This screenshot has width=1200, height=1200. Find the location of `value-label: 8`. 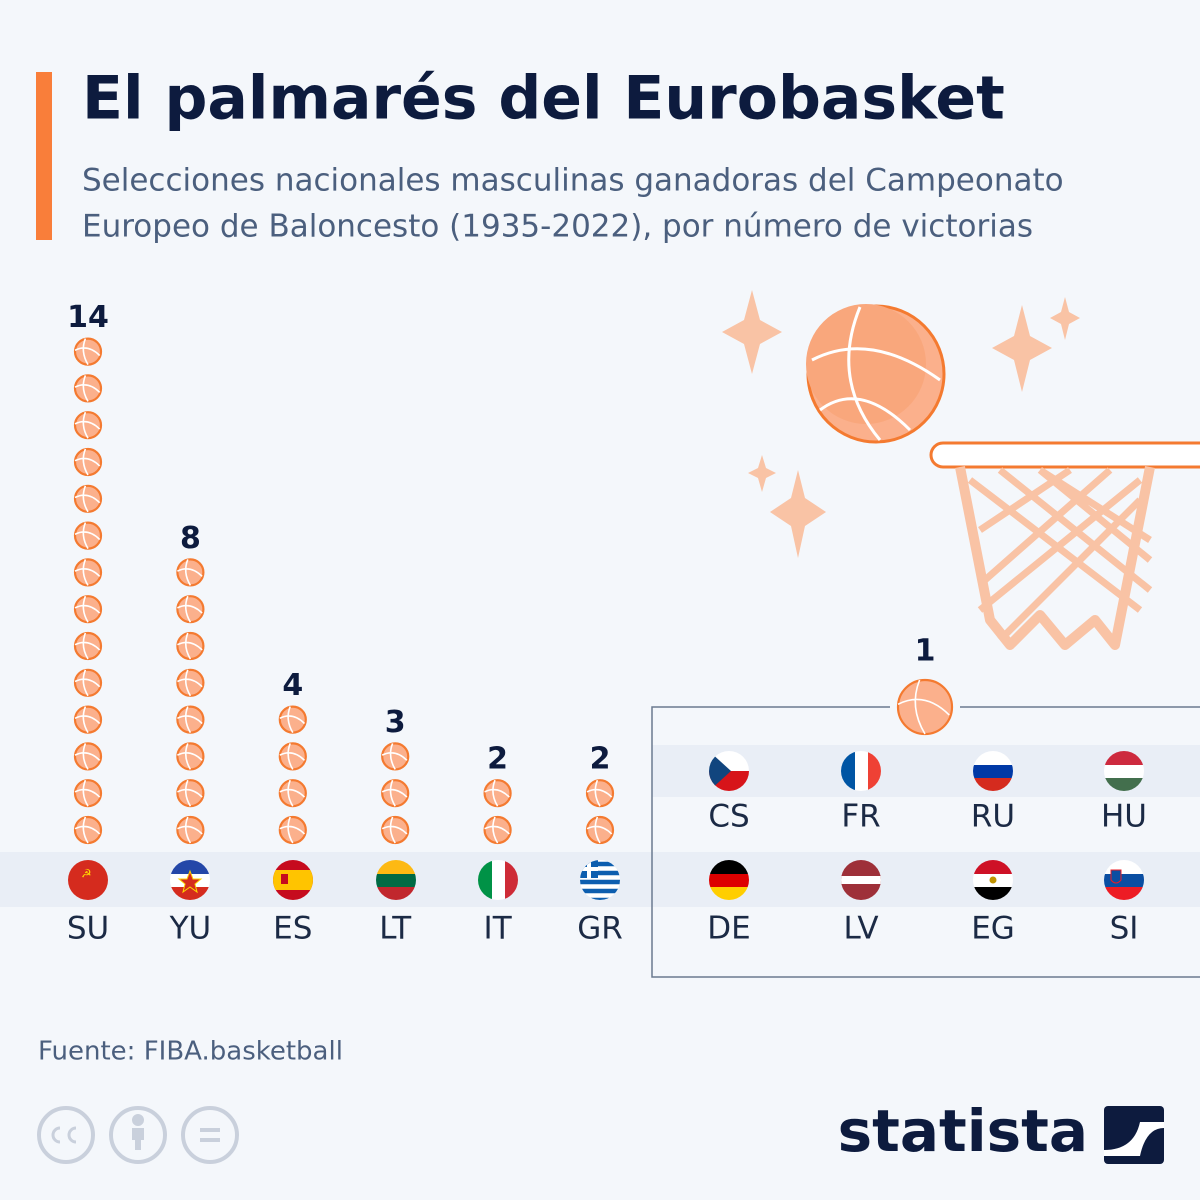

value-label: 8 is located at coordinates (190, 538).